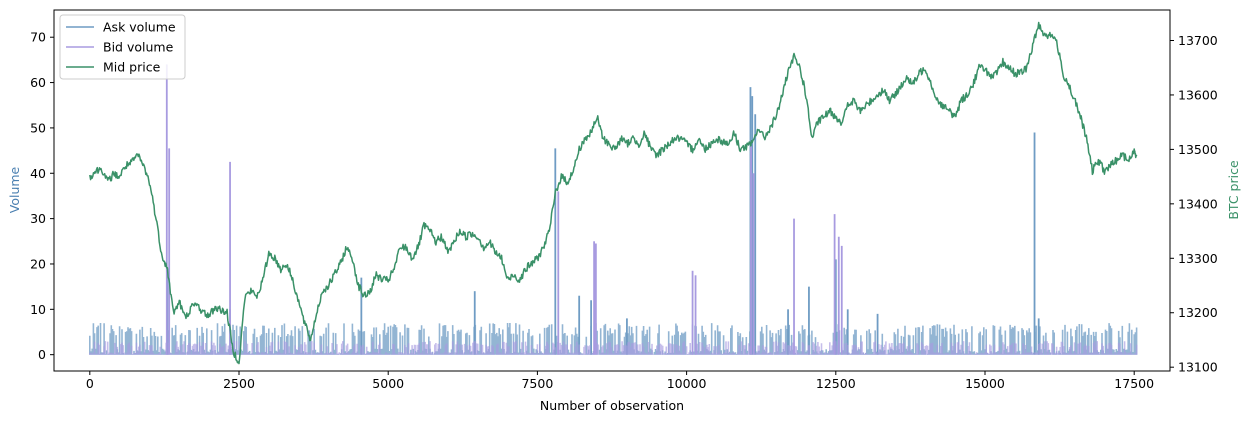  Describe the element at coordinates (42, 354) in the screenshot. I see `left-y-tick-label: 0` at that location.